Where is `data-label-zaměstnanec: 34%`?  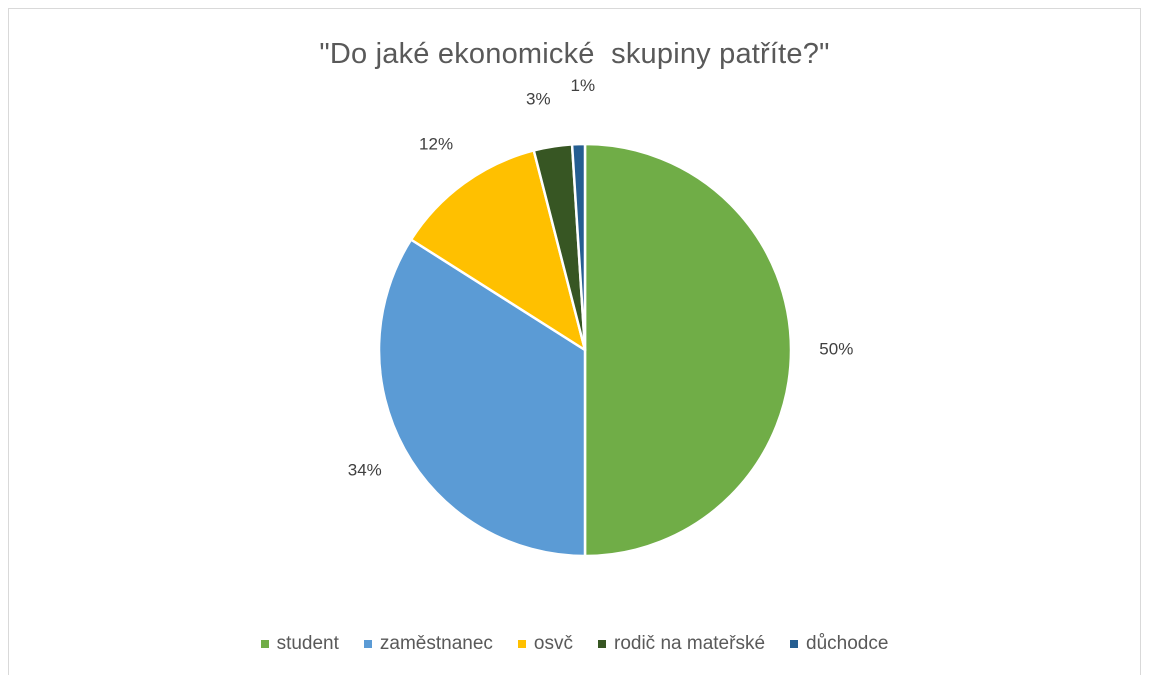
data-label-zaměstnanec: 34% is located at coordinates (365, 470).